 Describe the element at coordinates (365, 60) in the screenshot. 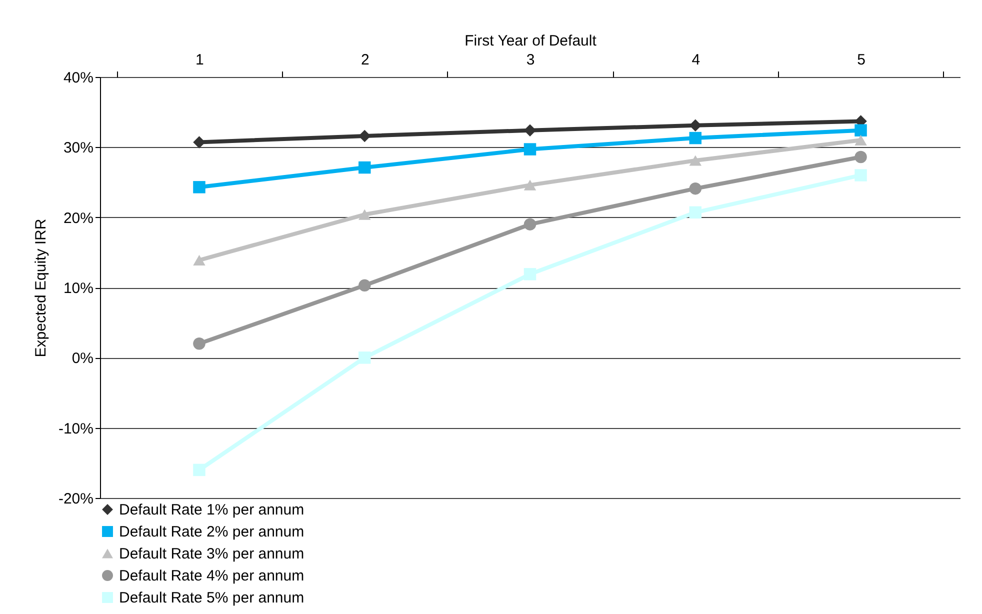

I see `x-tick-label: 2` at that location.